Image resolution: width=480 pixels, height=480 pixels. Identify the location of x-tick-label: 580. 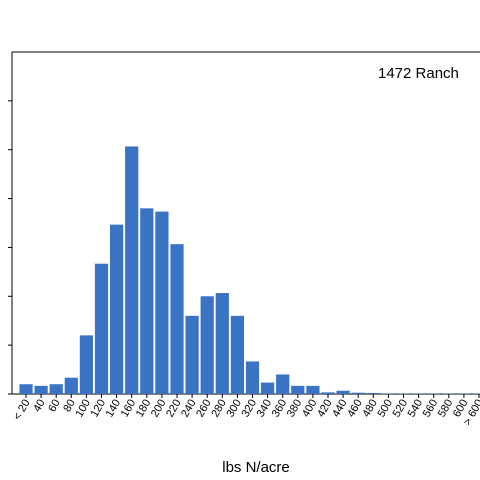
(446, 409).